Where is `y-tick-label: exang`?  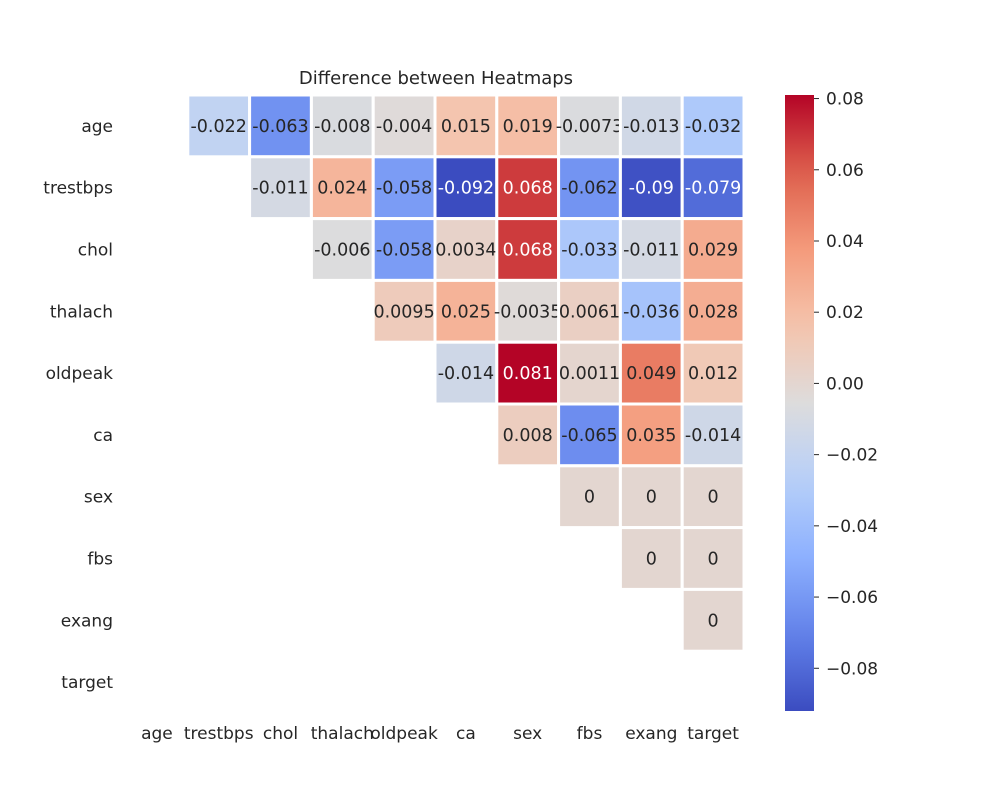
y-tick-label: exang is located at coordinates (87, 621).